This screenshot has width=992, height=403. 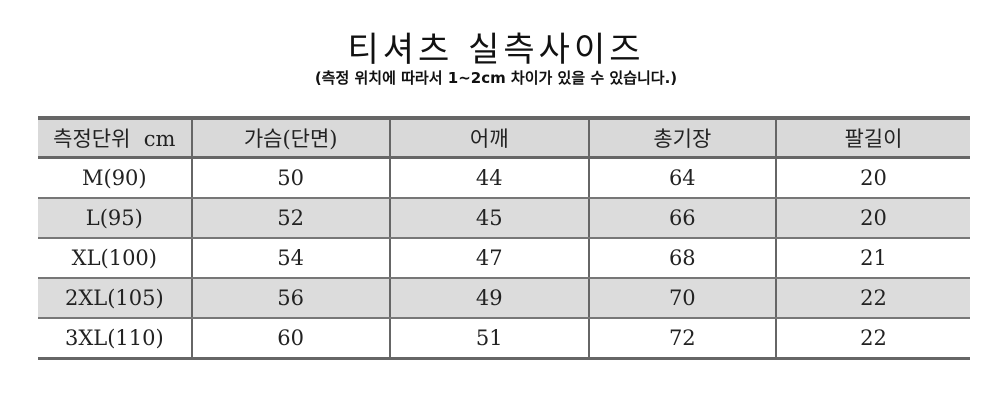 What do you see at coordinates (496, 78) in the screenshot?
I see `subtitle-note: (측정 위치에 따라서 1~2cm 차이가 있을 수 있습니다.)` at bounding box center [496, 78].